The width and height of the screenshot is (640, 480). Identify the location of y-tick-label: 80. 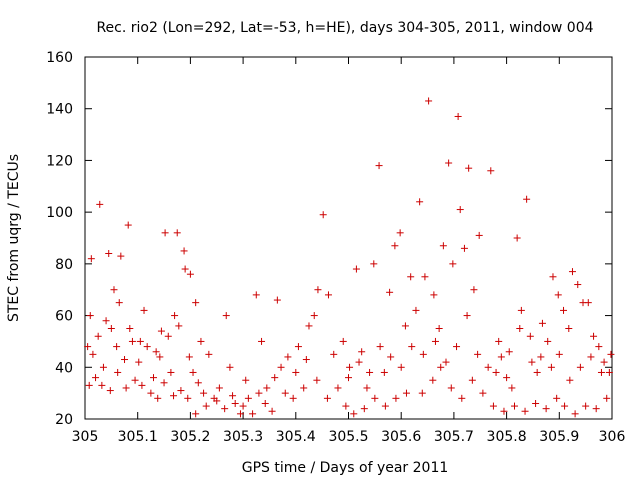
(64, 265).